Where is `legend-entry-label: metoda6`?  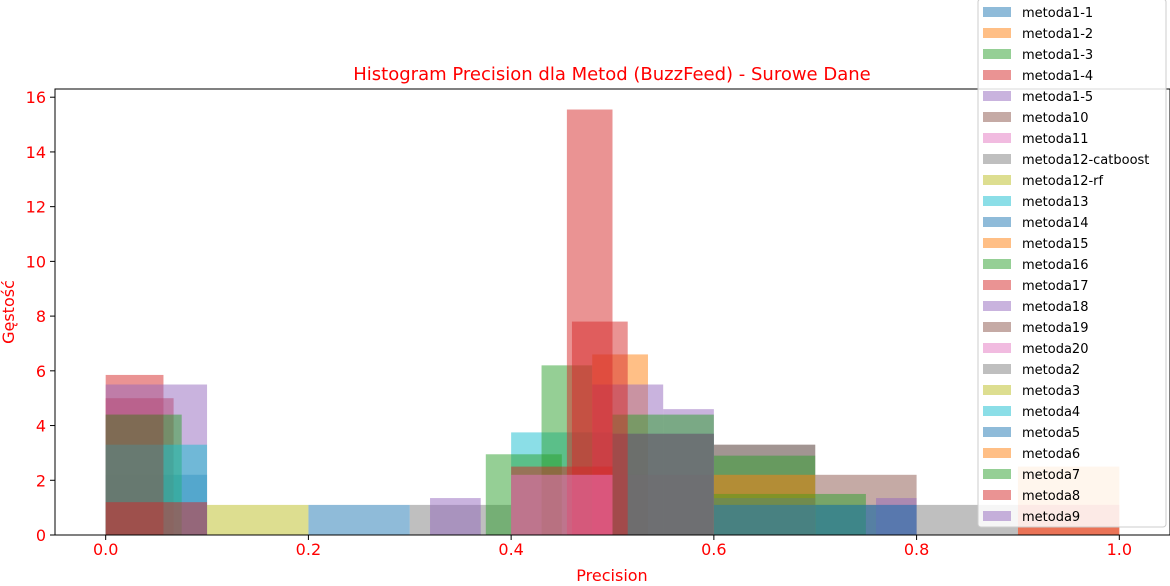 legend-entry-label: metoda6 is located at coordinates (1051, 454).